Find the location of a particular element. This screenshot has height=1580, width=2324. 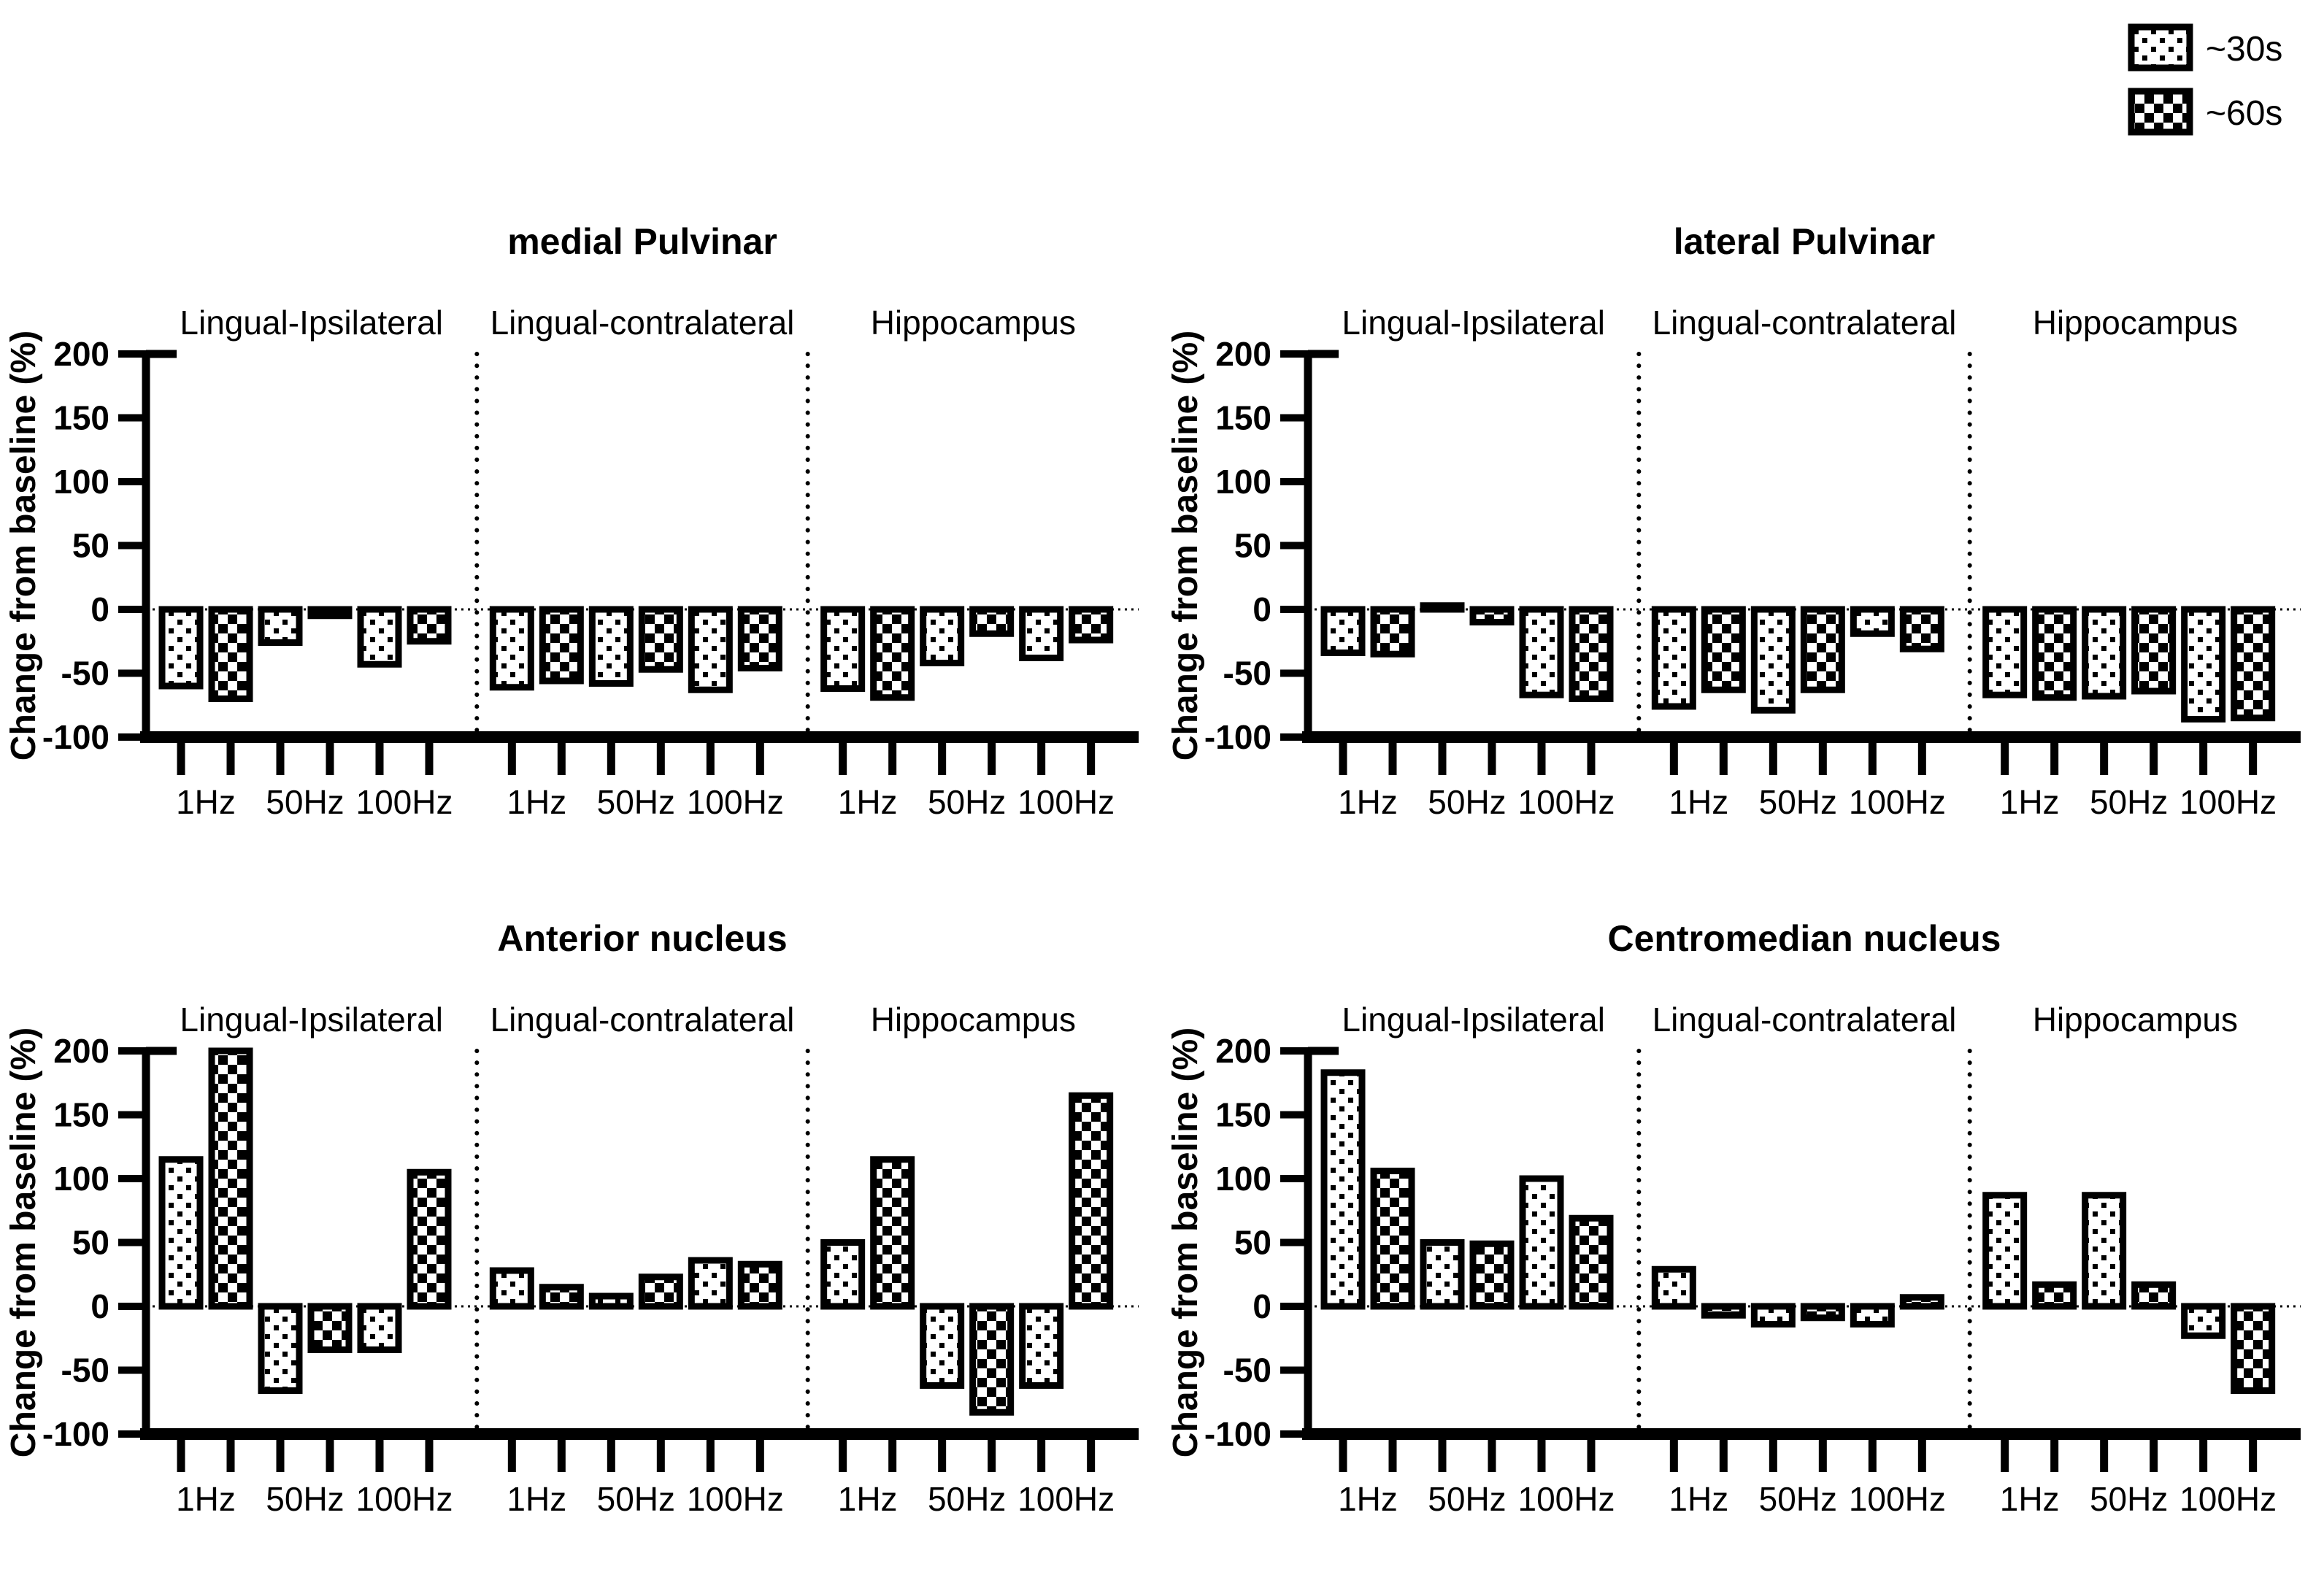

y-tick-label: 100 is located at coordinates (1243, 1179).